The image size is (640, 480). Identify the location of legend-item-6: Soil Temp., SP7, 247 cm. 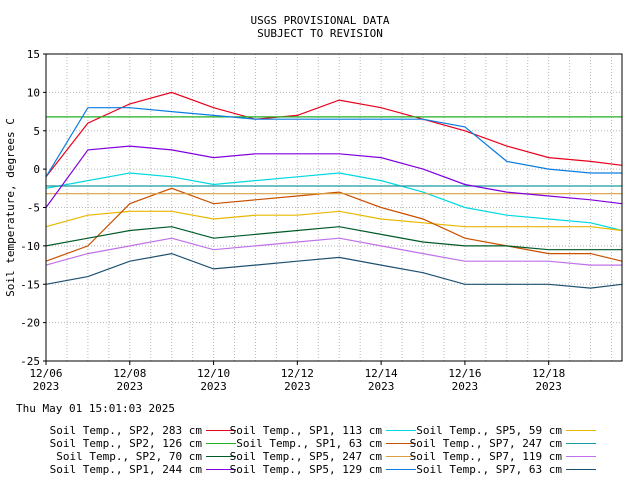
(486, 443).